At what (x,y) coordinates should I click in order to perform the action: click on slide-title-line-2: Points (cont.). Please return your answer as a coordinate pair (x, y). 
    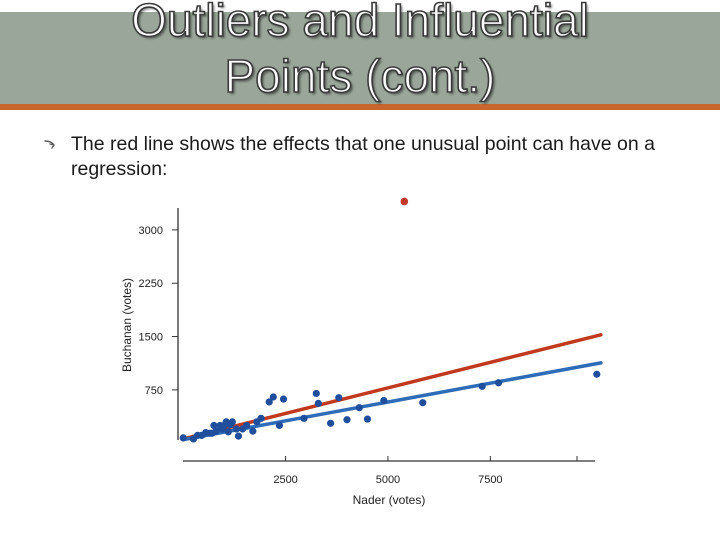
    Looking at the image, I should click on (360, 76).